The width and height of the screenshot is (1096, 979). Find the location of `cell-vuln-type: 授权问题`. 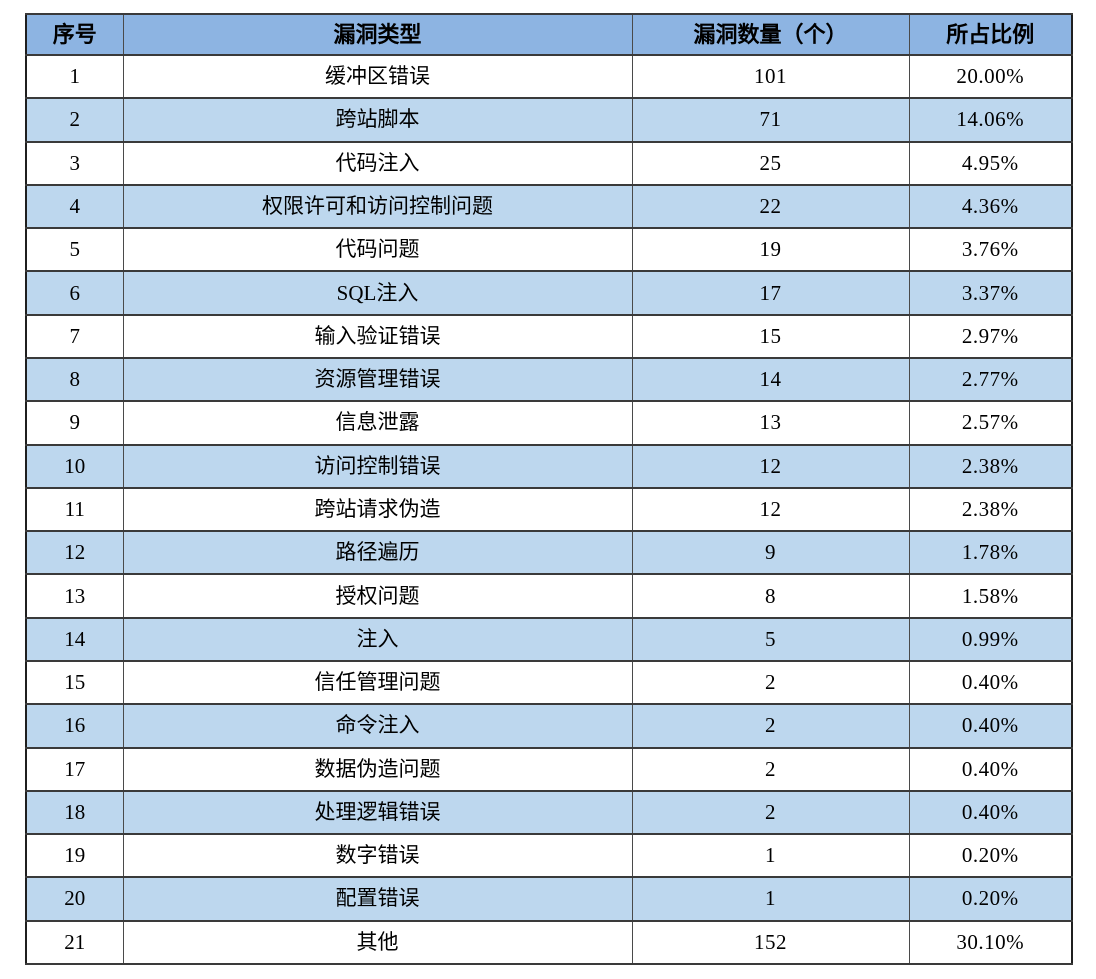

cell-vuln-type: 授权问题 is located at coordinates (377, 596).